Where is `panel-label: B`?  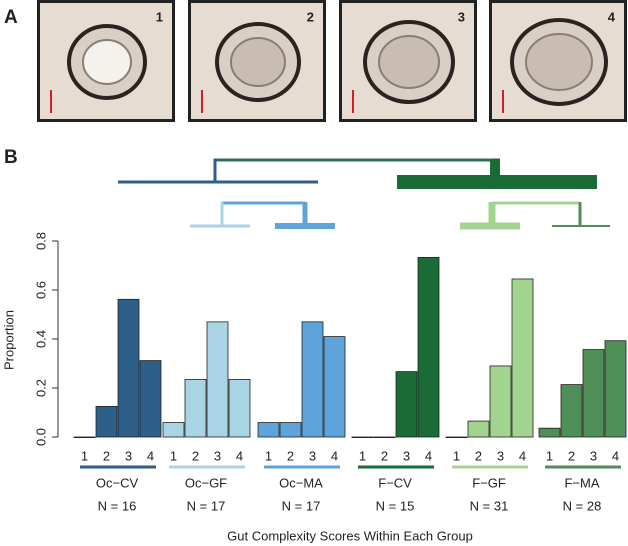
panel-label: B is located at coordinates (11, 157).